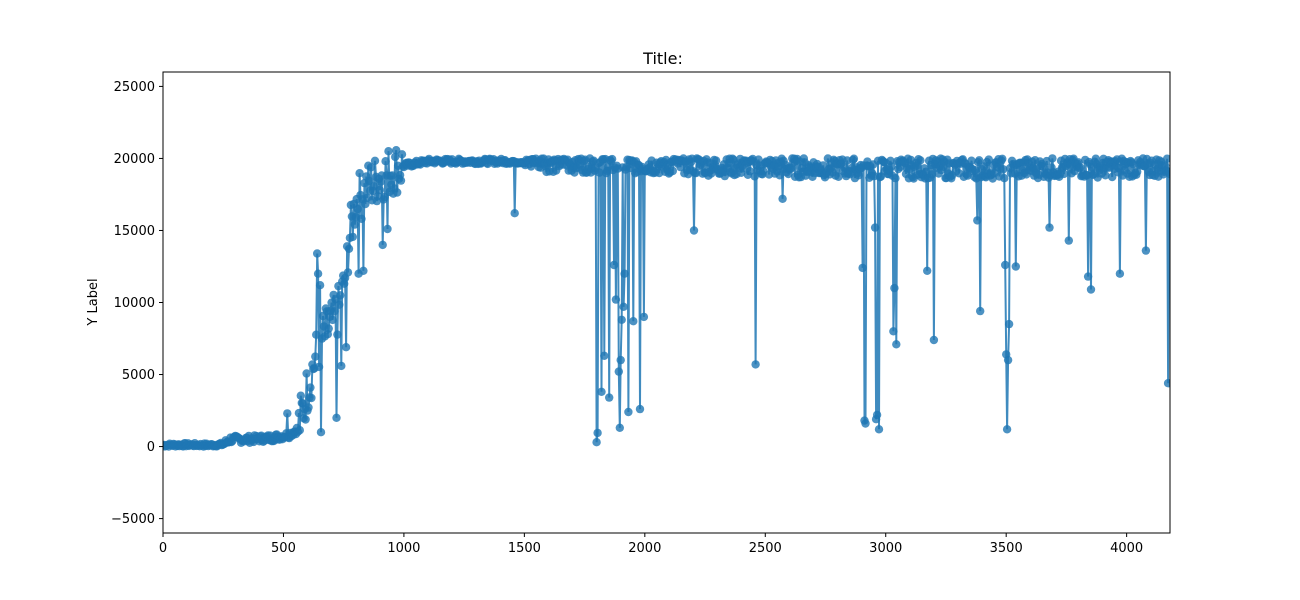  I want to click on y-tick-label: 5000, so click(138, 375).